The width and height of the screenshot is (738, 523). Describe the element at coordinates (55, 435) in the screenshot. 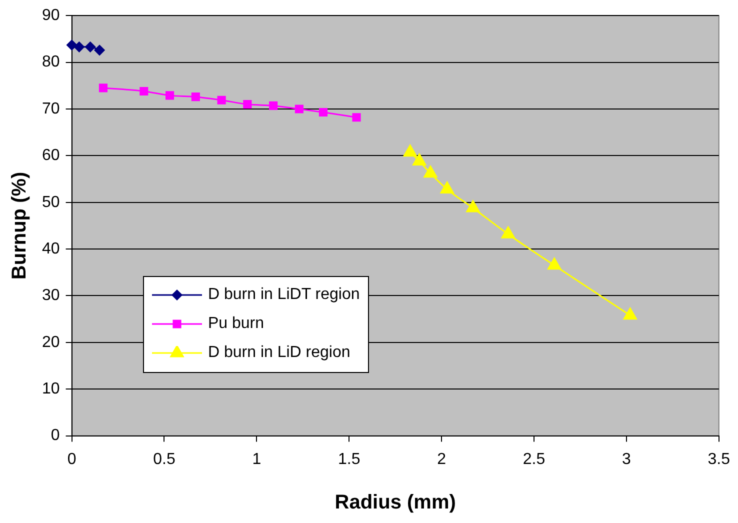

I see `y-tick-label: 0` at that location.